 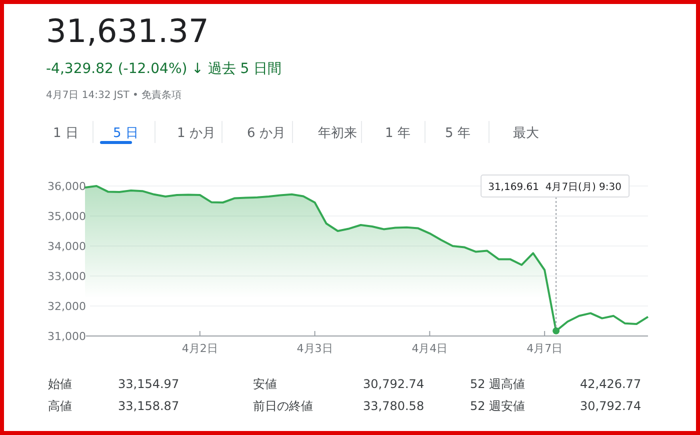 I want to click on text: 高値, so click(x=60, y=406).